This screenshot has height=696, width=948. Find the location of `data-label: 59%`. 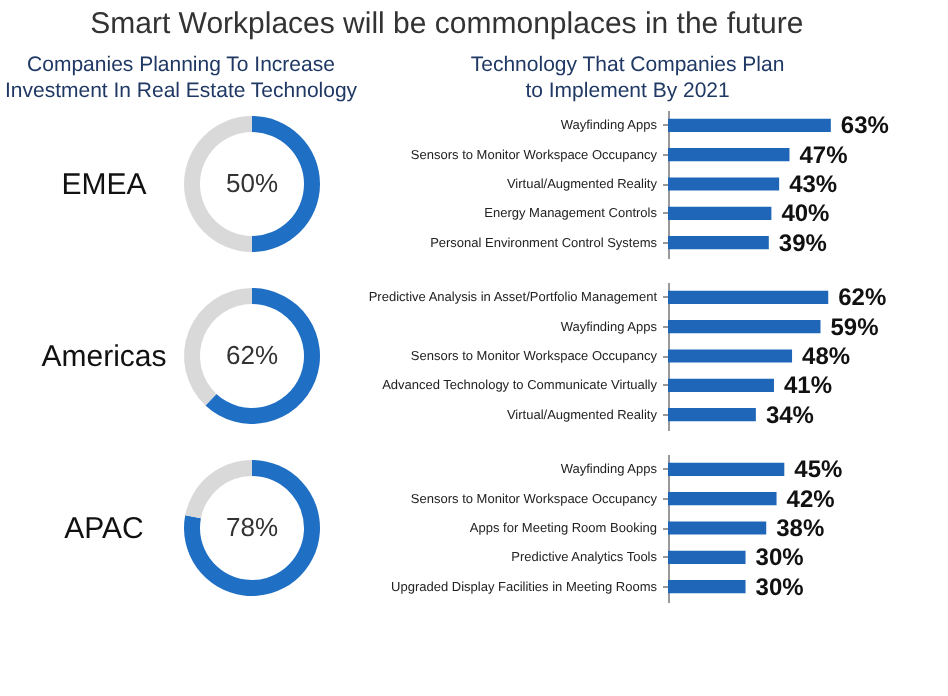

data-label: 59% is located at coordinates (855, 326).